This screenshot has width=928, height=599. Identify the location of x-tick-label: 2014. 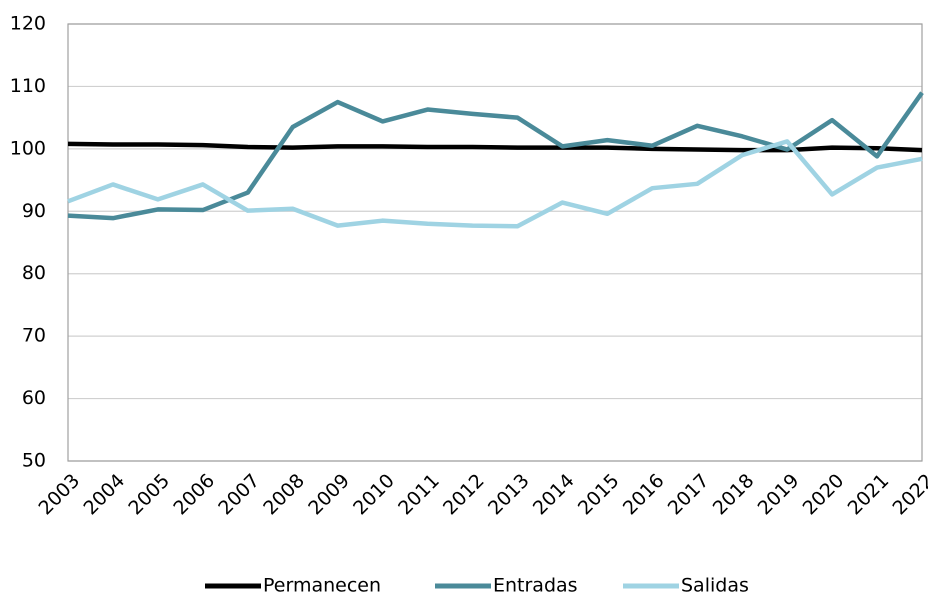
(554, 495).